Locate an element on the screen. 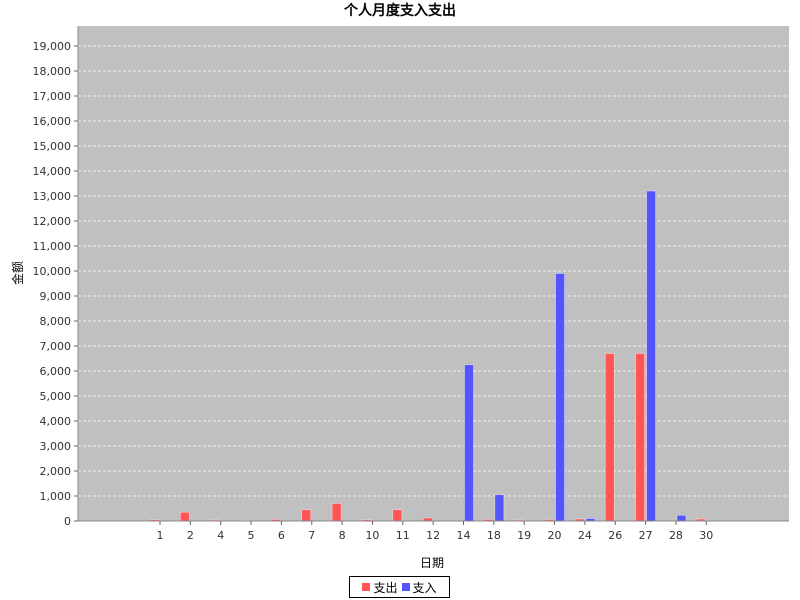  y-tick-label: 18,000 is located at coordinates (52, 71).